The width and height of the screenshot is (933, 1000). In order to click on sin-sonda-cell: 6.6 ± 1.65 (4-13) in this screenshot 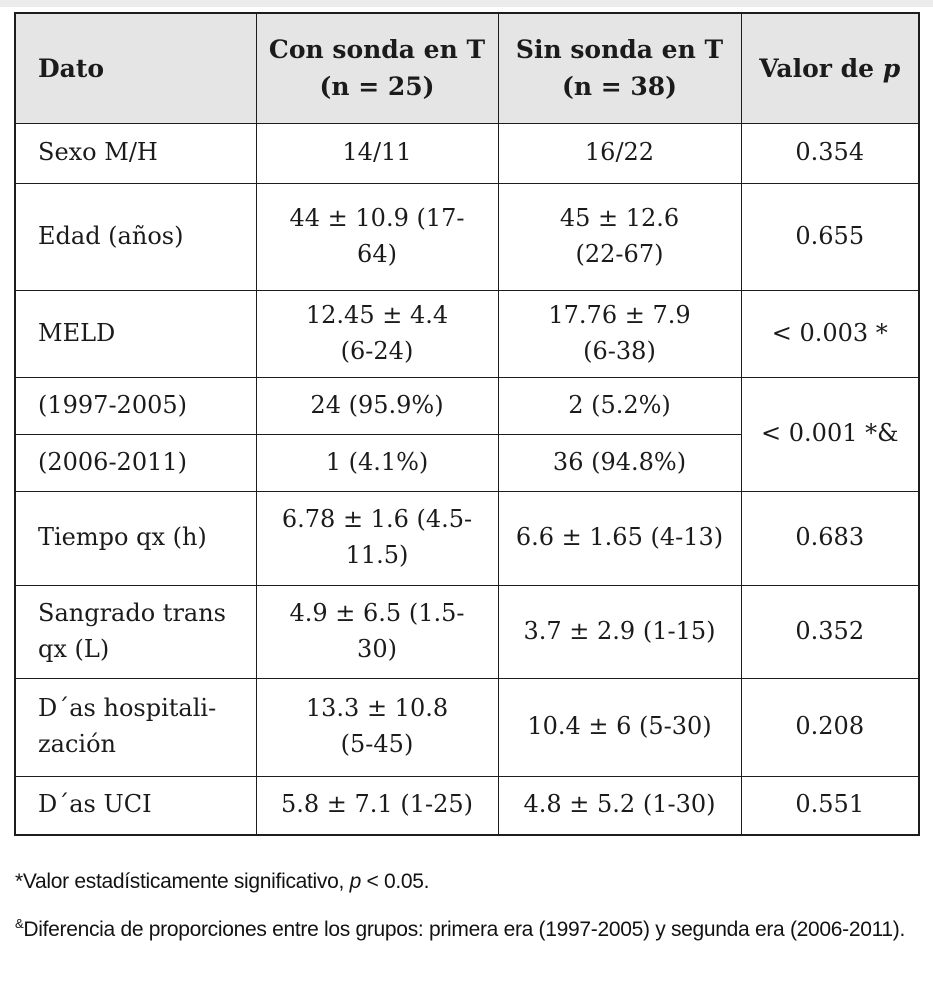, I will do `click(619, 538)`.